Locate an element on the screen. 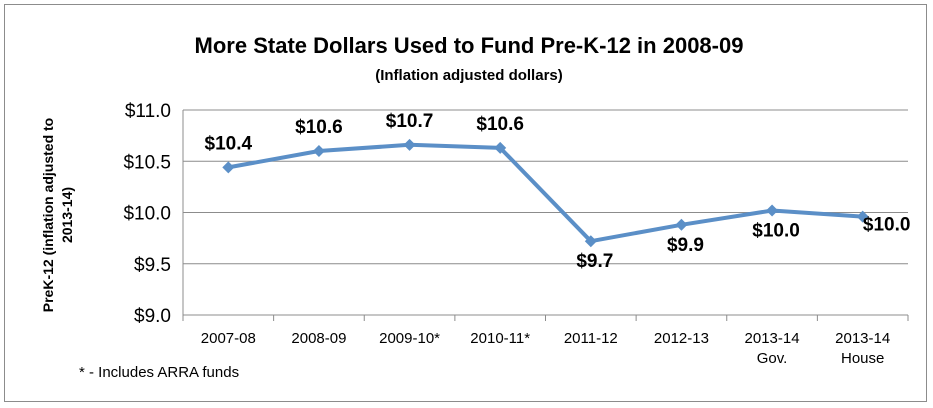  x-tick-label: 2011-12 is located at coordinates (591, 338).